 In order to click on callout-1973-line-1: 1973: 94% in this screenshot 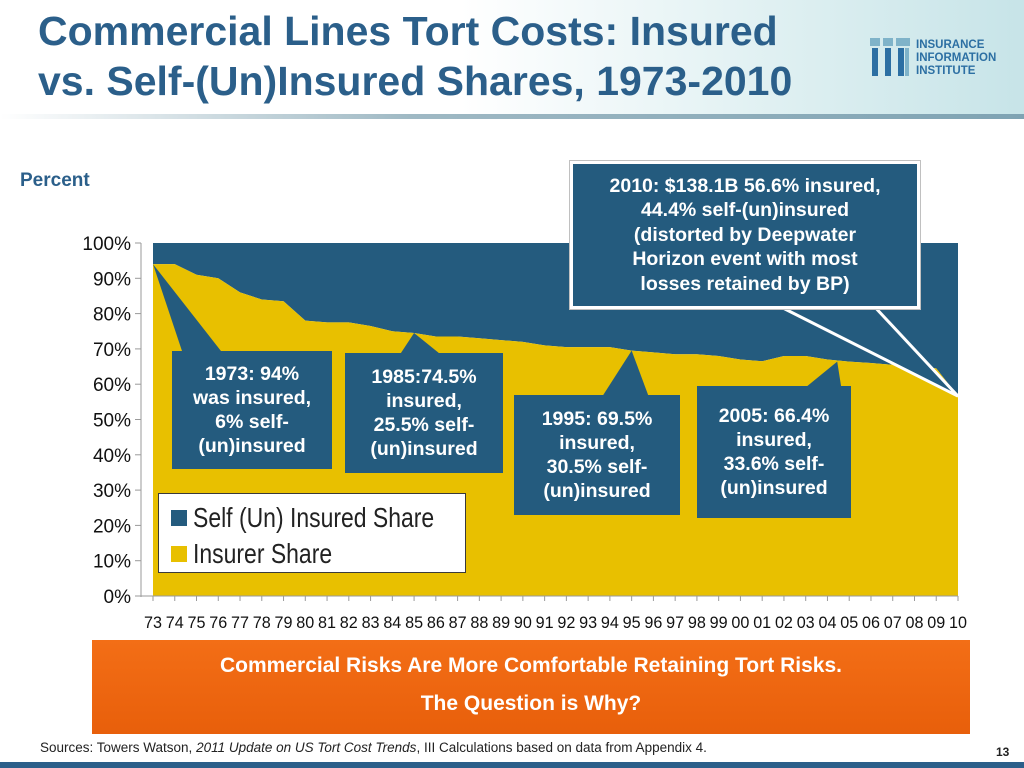, I will do `click(252, 374)`.